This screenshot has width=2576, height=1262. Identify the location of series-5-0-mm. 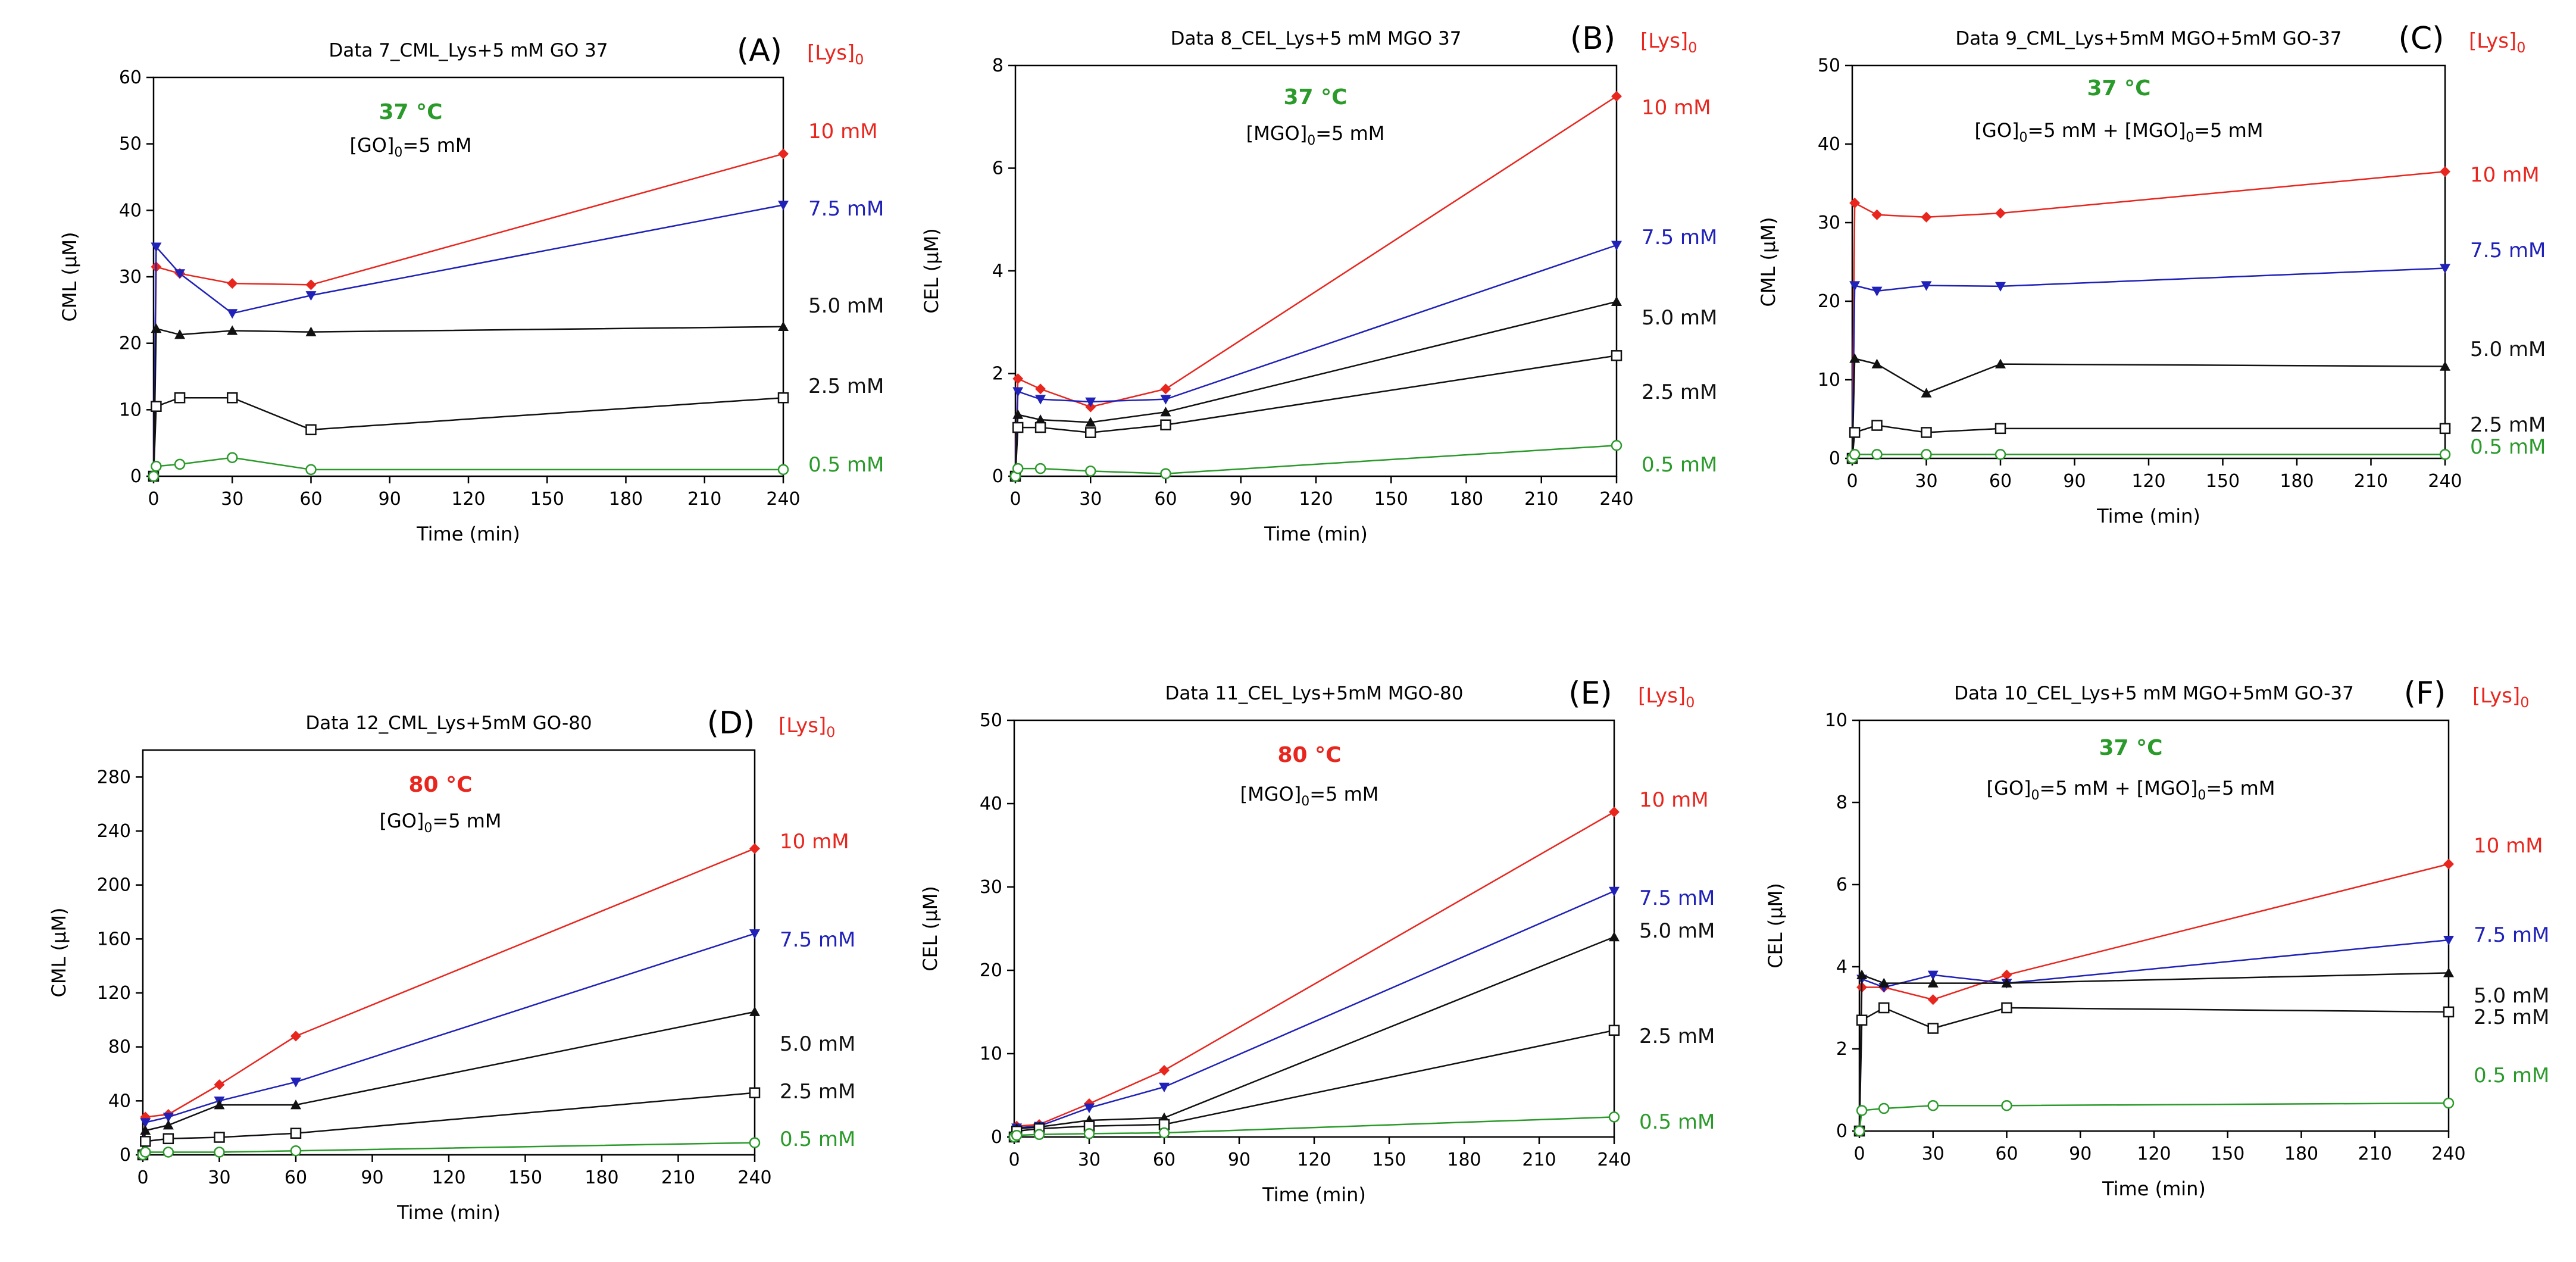
(2154, 1052).